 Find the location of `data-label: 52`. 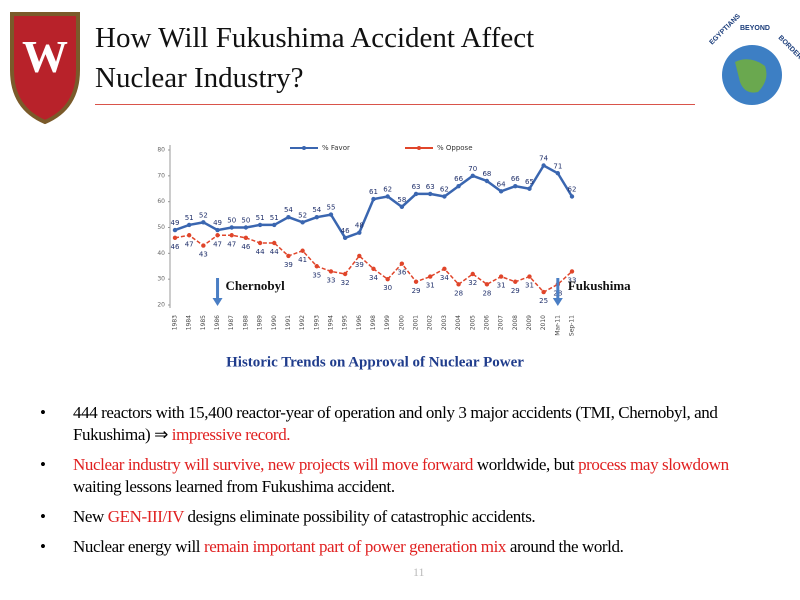

data-label: 52 is located at coordinates (302, 215).